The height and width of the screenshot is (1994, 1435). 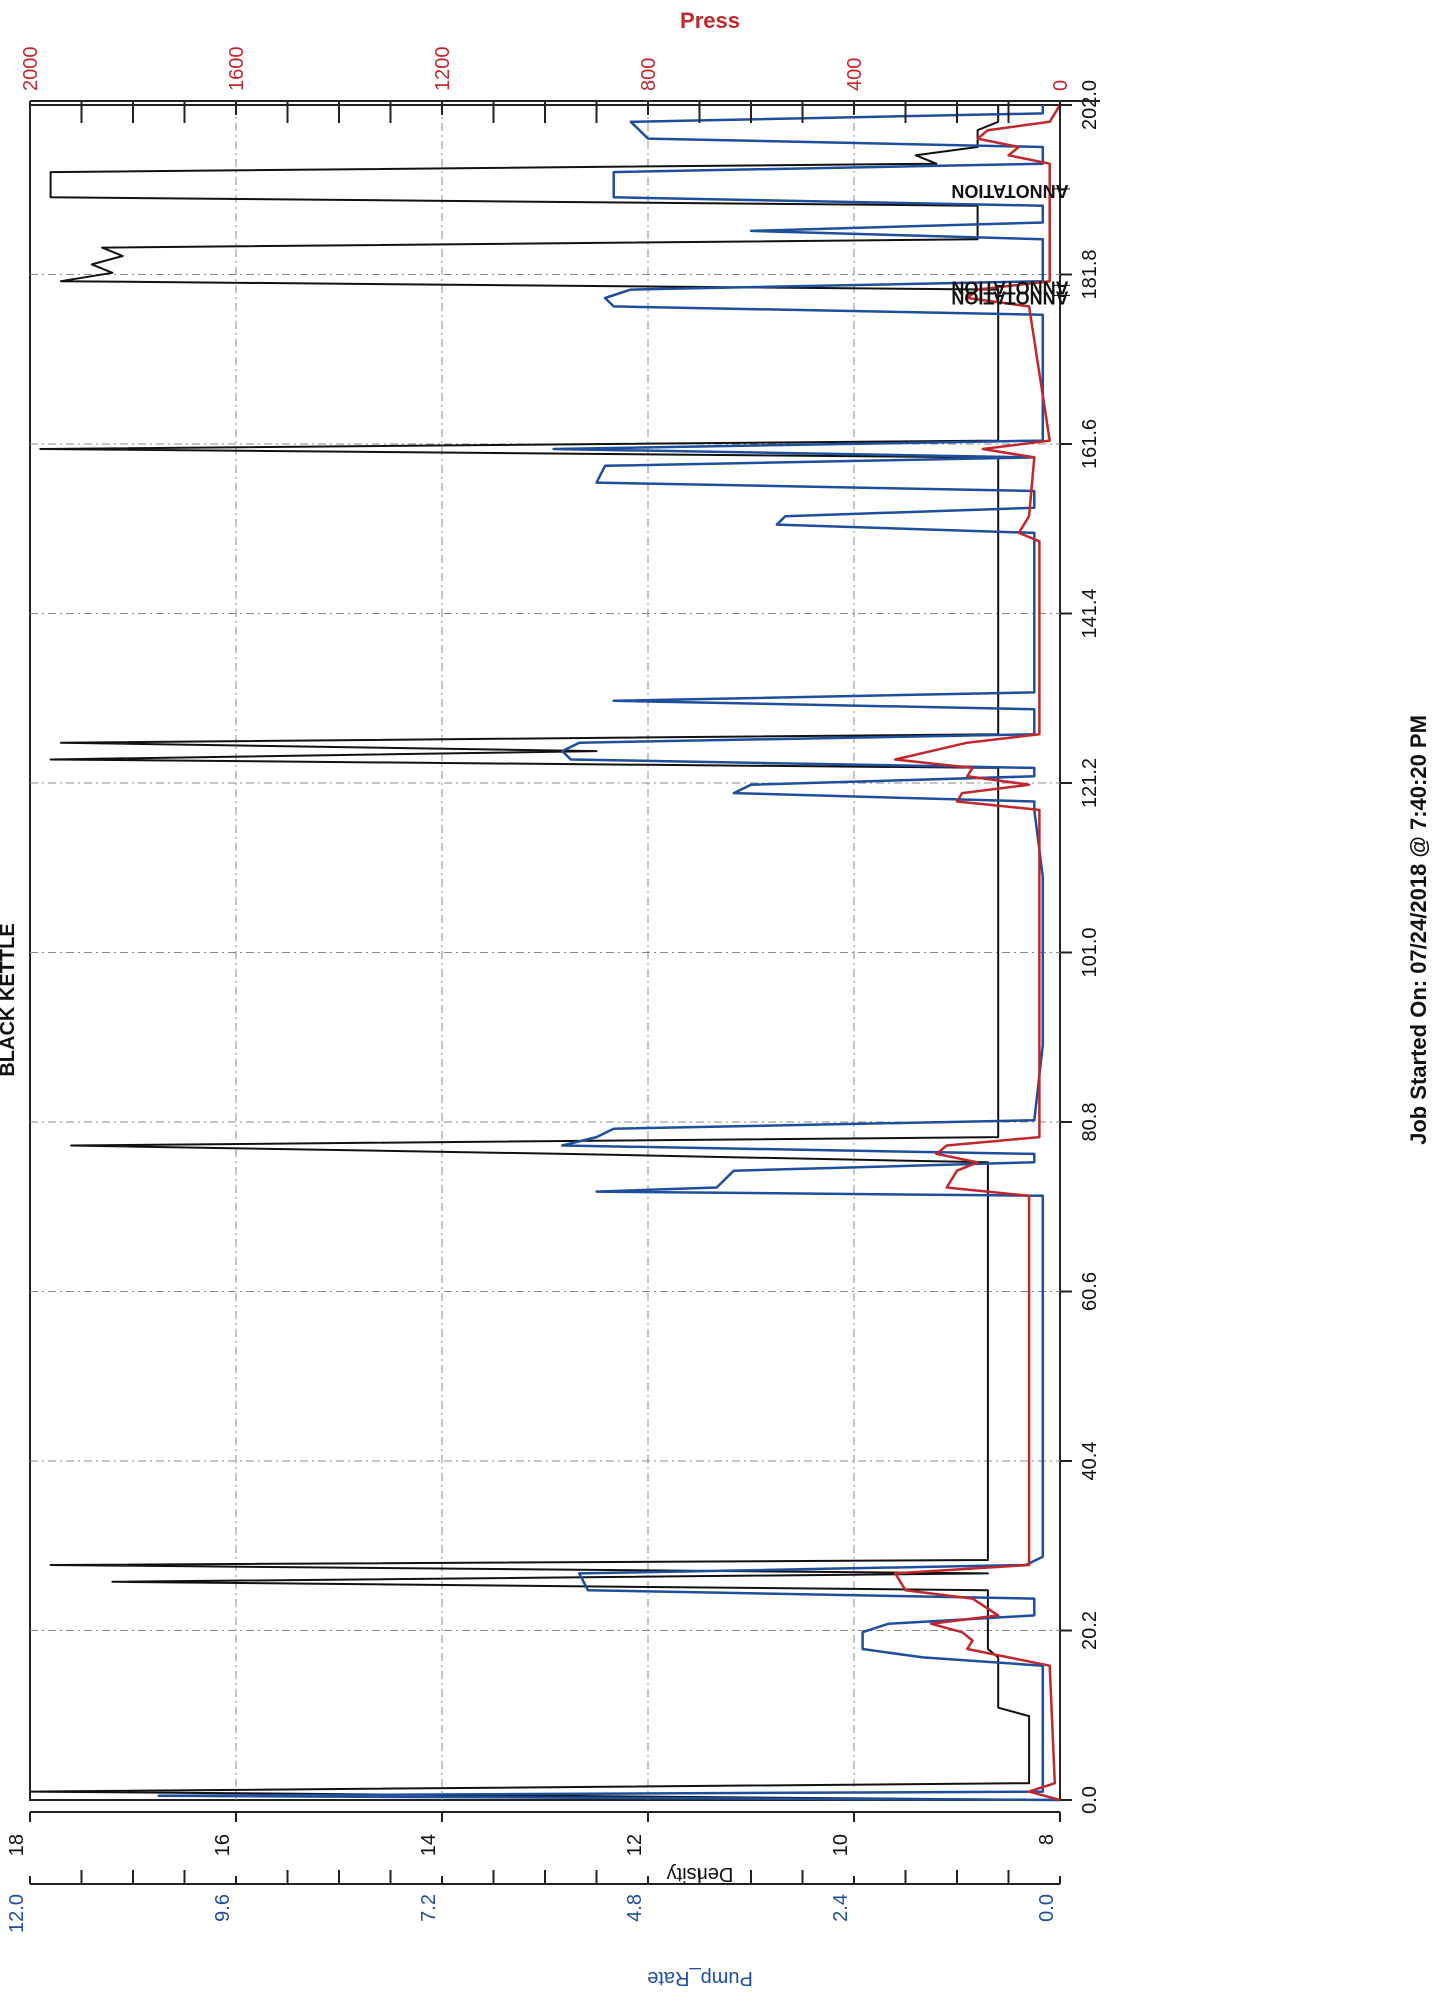 What do you see at coordinates (977, 953) in the screenshot?
I see `press-series-line` at bounding box center [977, 953].